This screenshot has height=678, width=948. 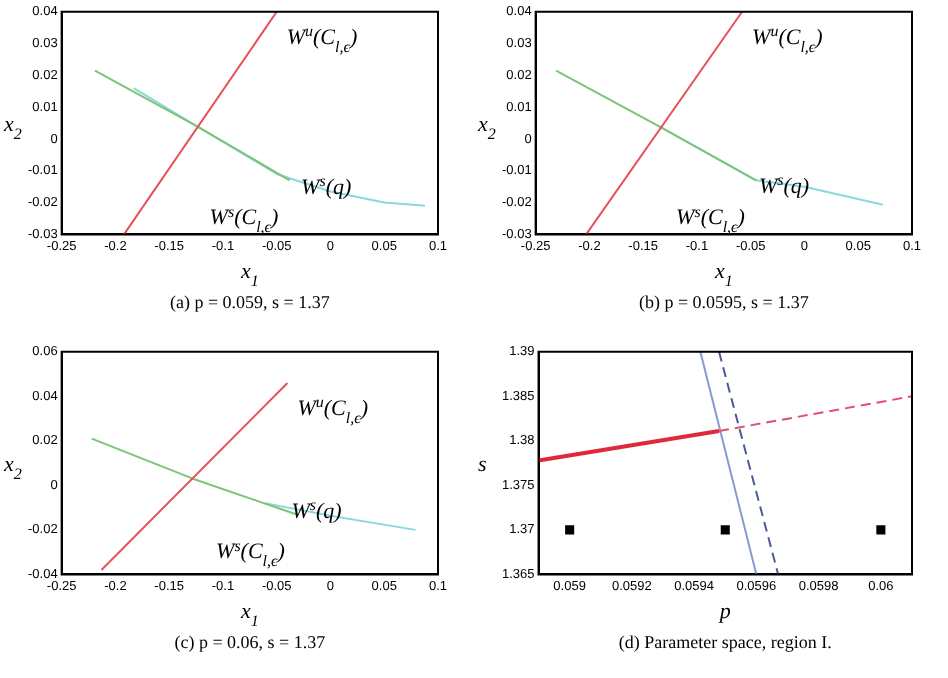 I want to click on text: (a) p = 0.059, s = 1.37, so click(x=250, y=302).